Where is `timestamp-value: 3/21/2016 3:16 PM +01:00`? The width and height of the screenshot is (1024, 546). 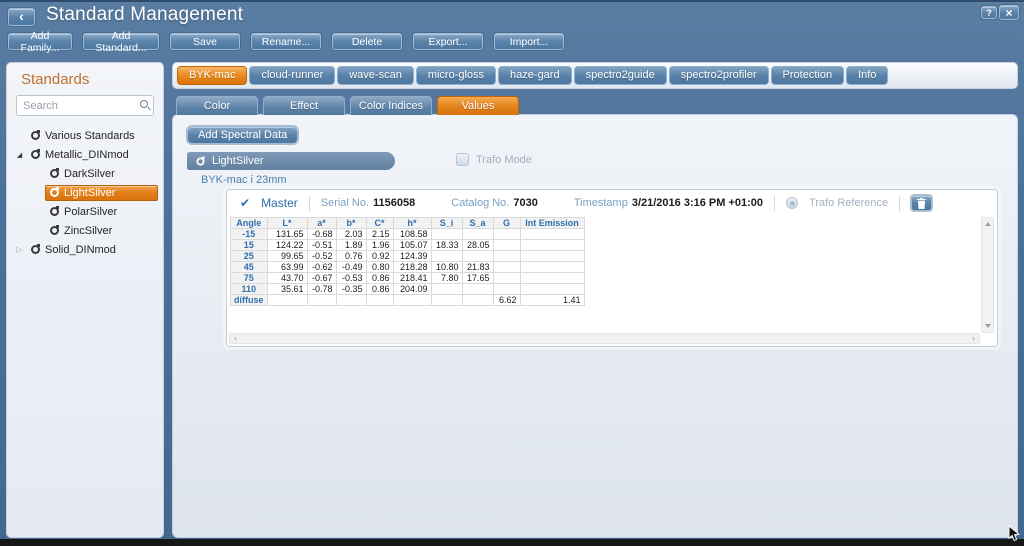
timestamp-value: 3/21/2016 3:16 PM +01:00 is located at coordinates (697, 203).